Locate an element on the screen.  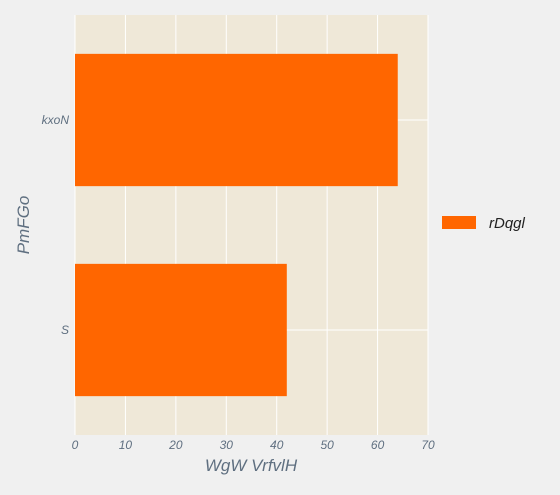
x-tick-label: 40 is located at coordinates (277, 445).